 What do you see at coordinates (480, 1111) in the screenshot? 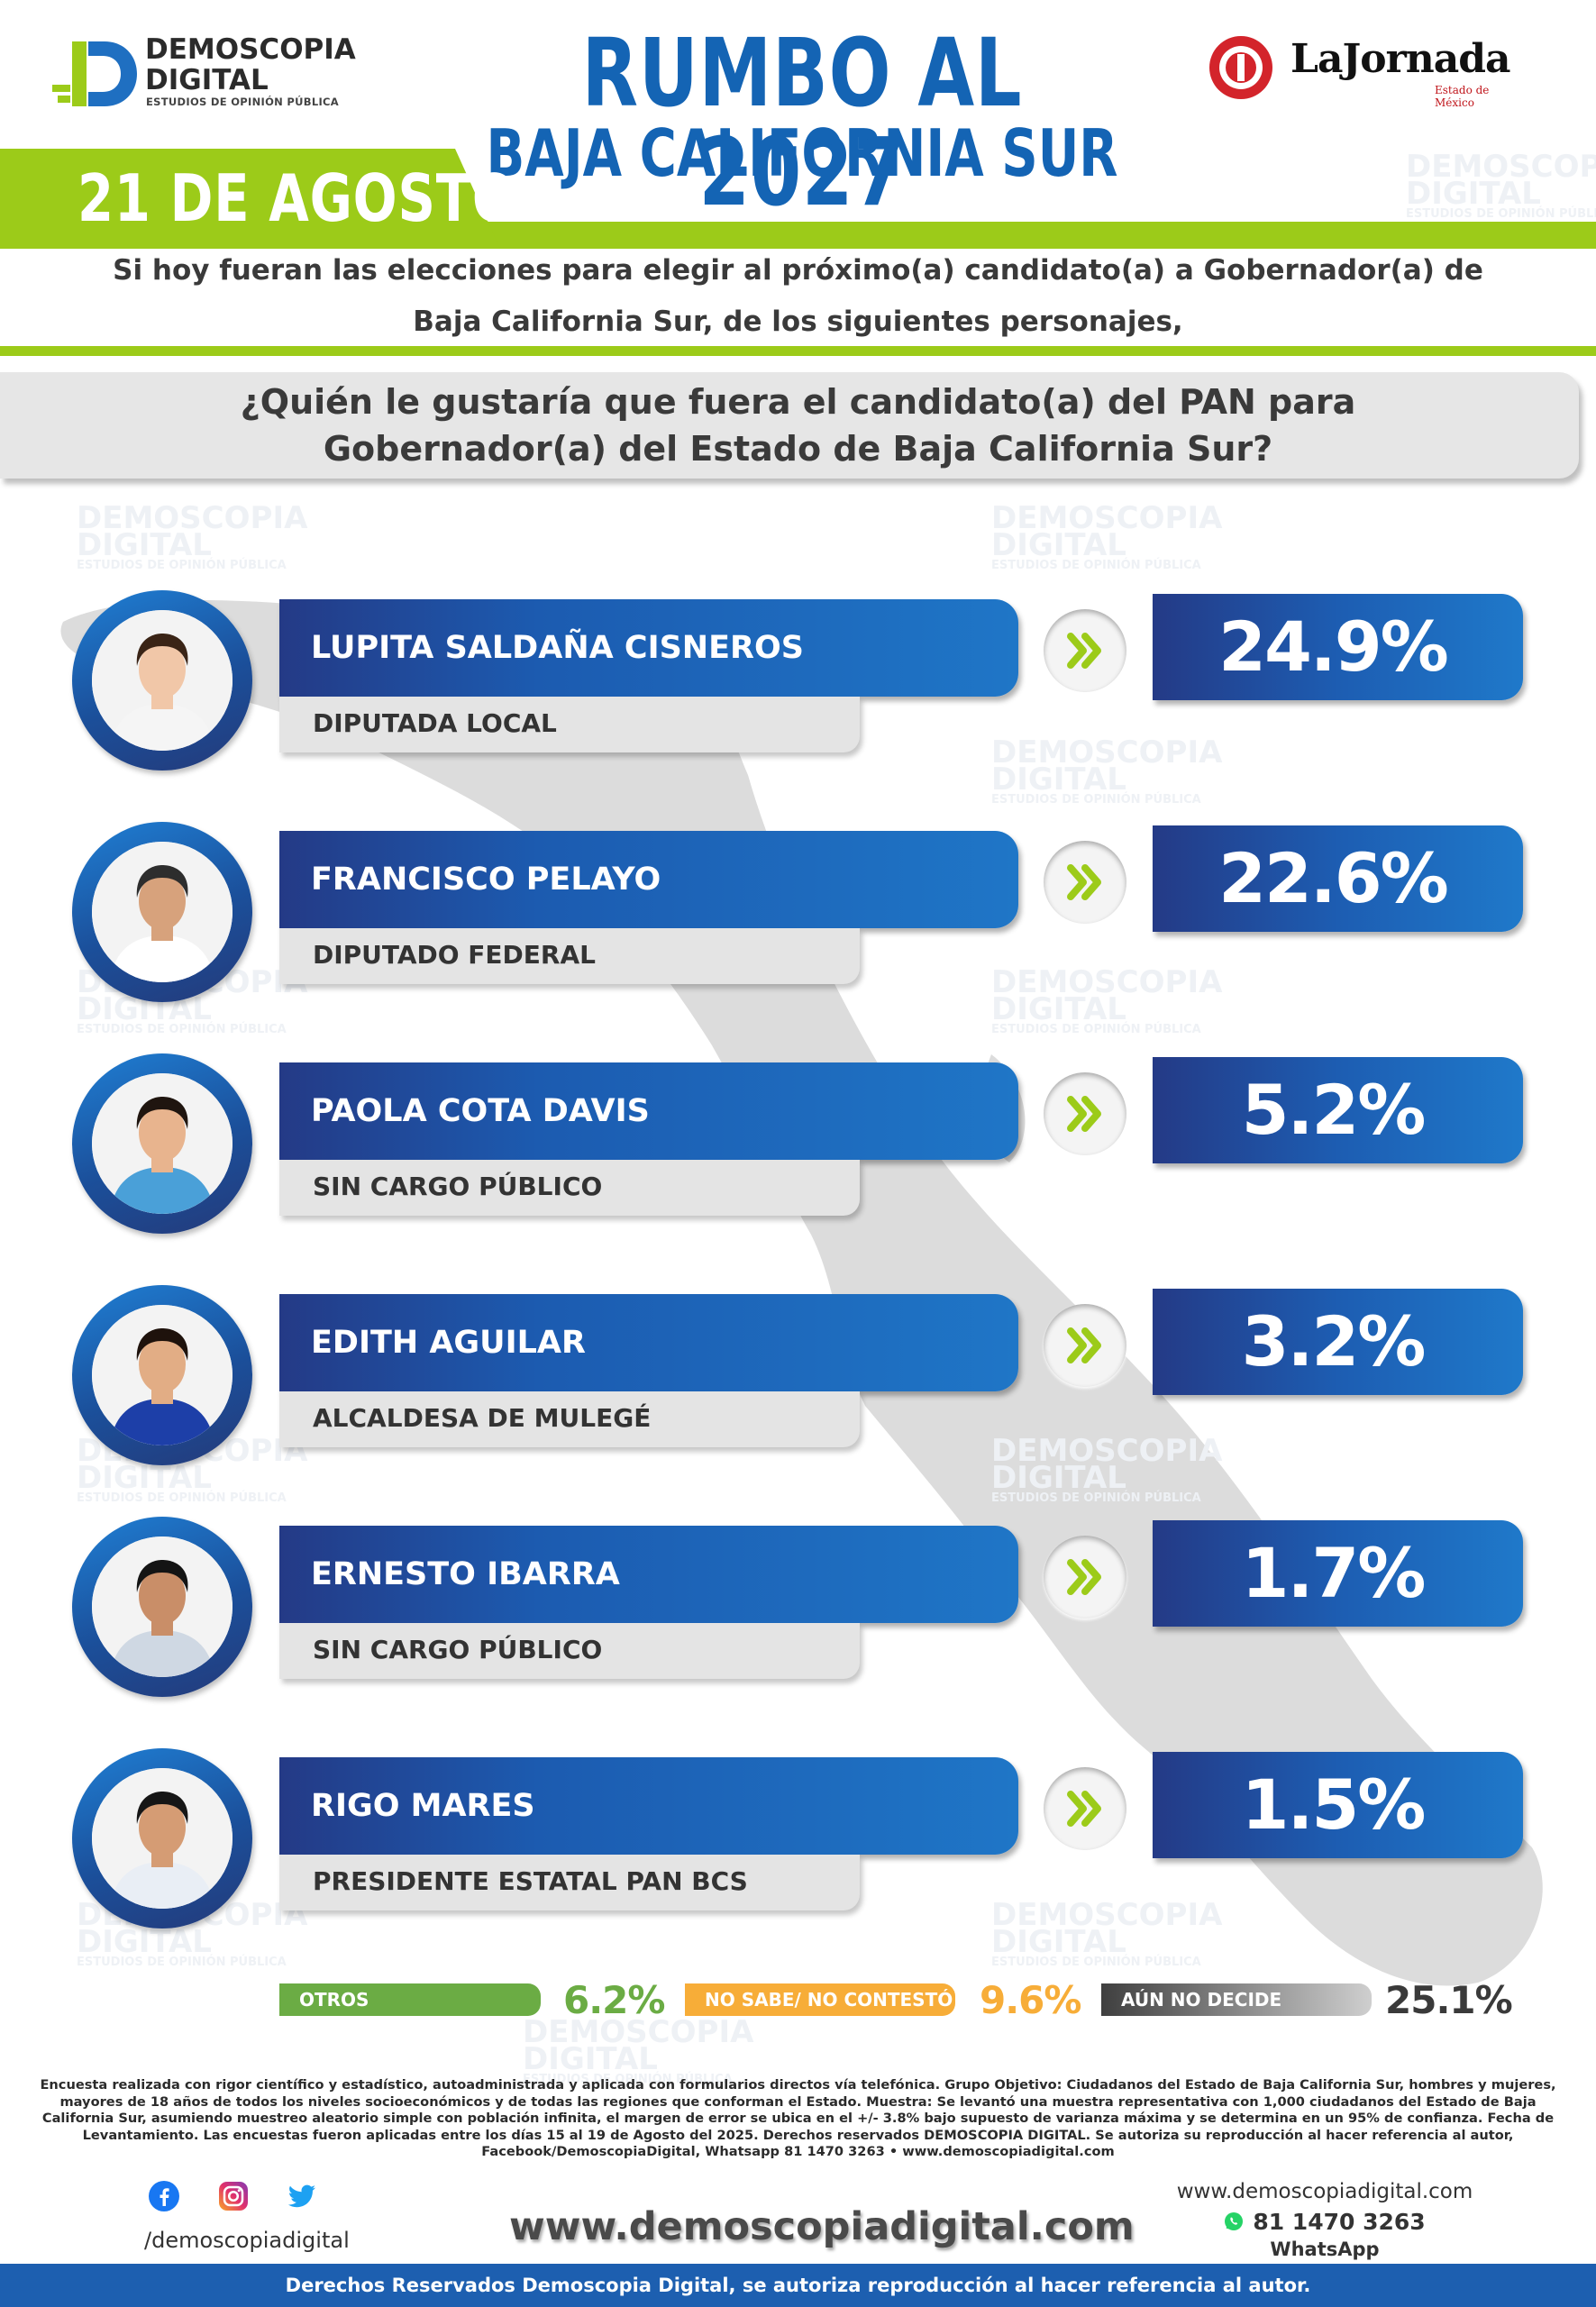
I see `candidate-name: PAOLA COTA DAVIS` at bounding box center [480, 1111].